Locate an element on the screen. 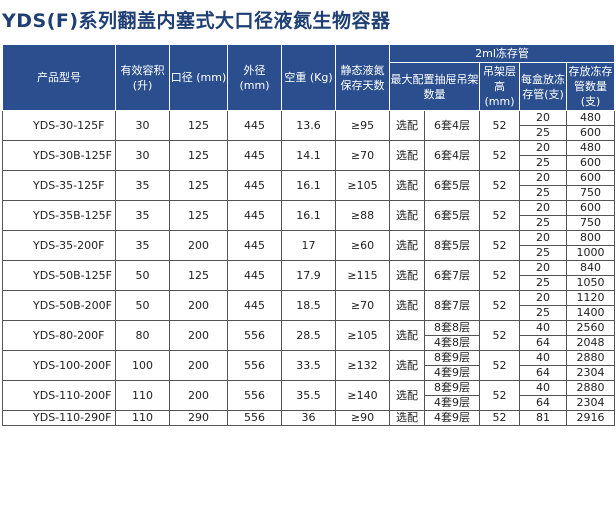  table-row: 25 1400 is located at coordinates (309, 313).